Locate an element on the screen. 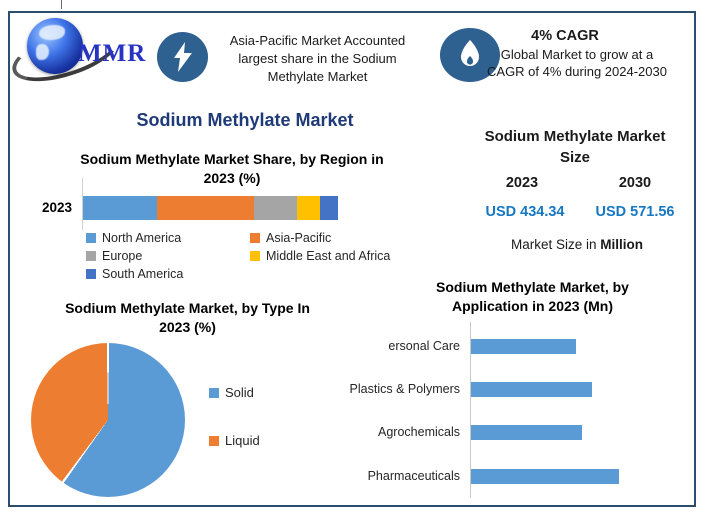 This screenshot has width=701, height=523. legend-item-asia-pacific: Asia-Pacific is located at coordinates (335, 238).